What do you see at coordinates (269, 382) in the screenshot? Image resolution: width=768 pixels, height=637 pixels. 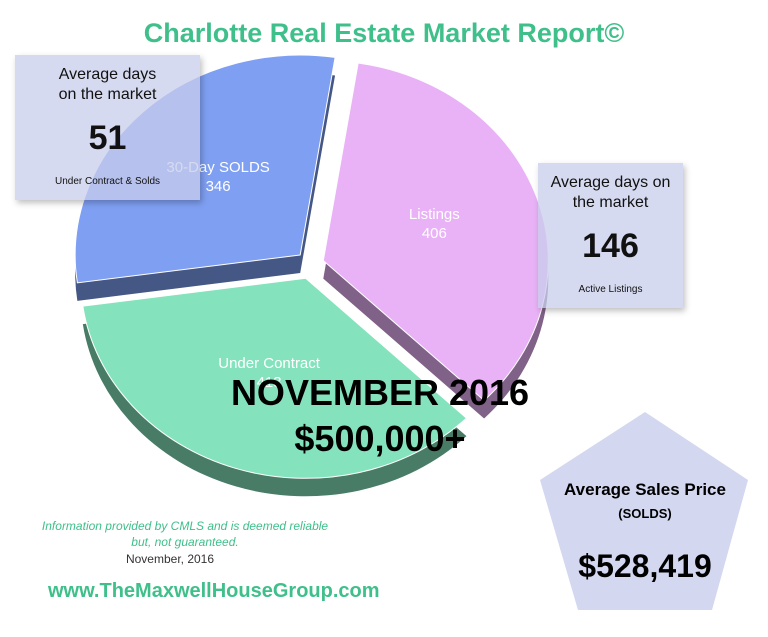 I see `slice-value: 413` at bounding box center [269, 382].